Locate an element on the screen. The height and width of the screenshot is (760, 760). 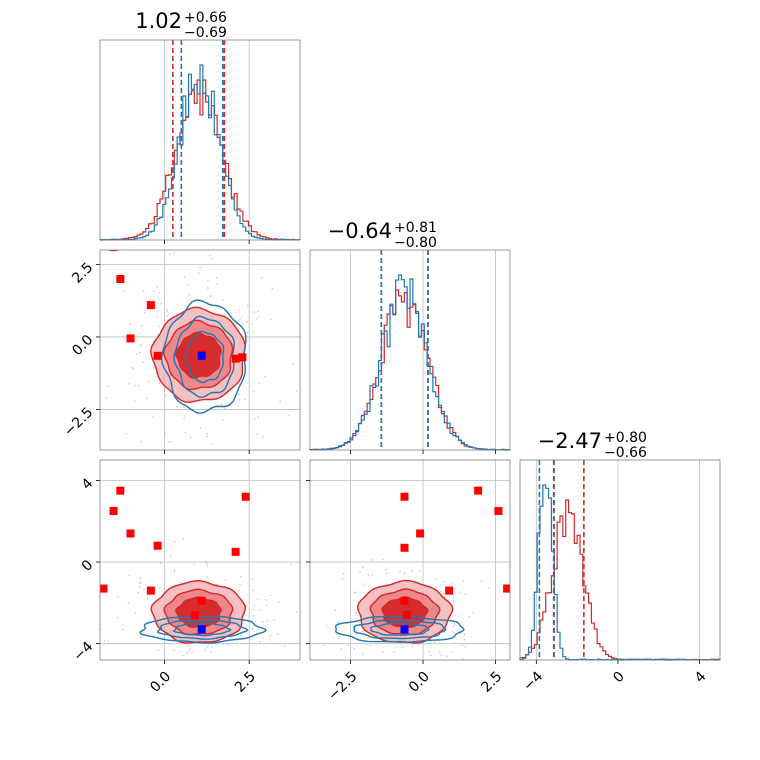
x-tick-label: 2.5 is located at coordinates (491, 682).